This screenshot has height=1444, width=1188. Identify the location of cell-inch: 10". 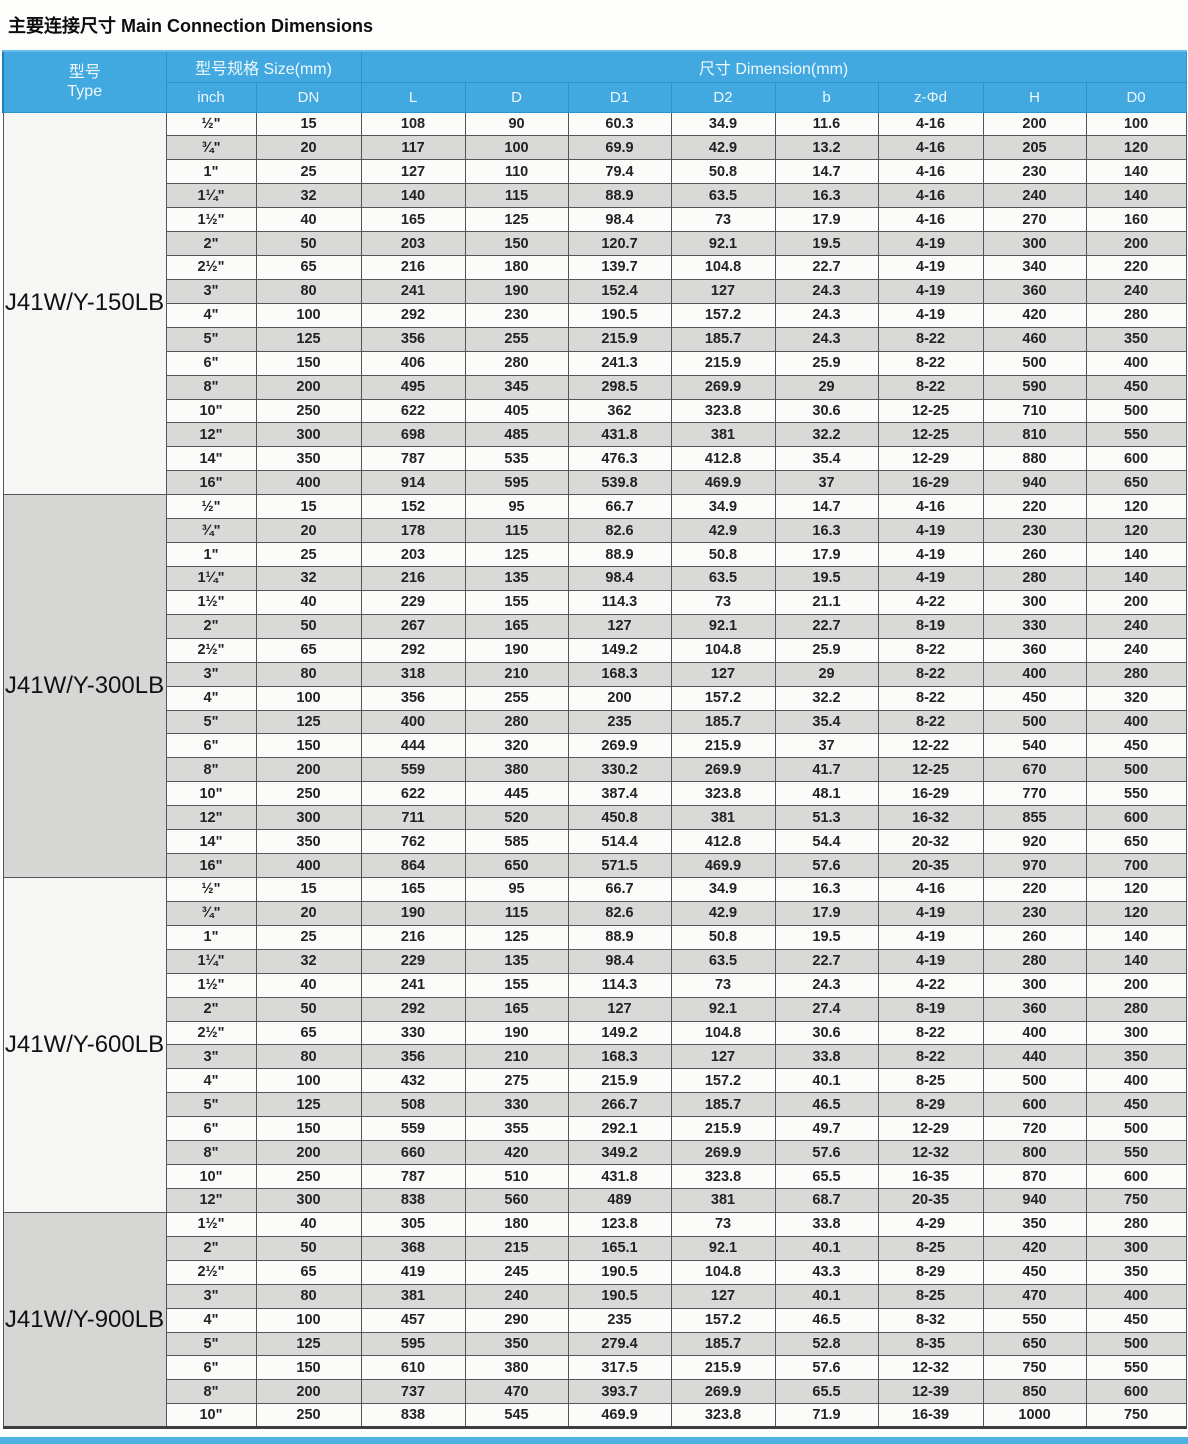
(211, 1416).